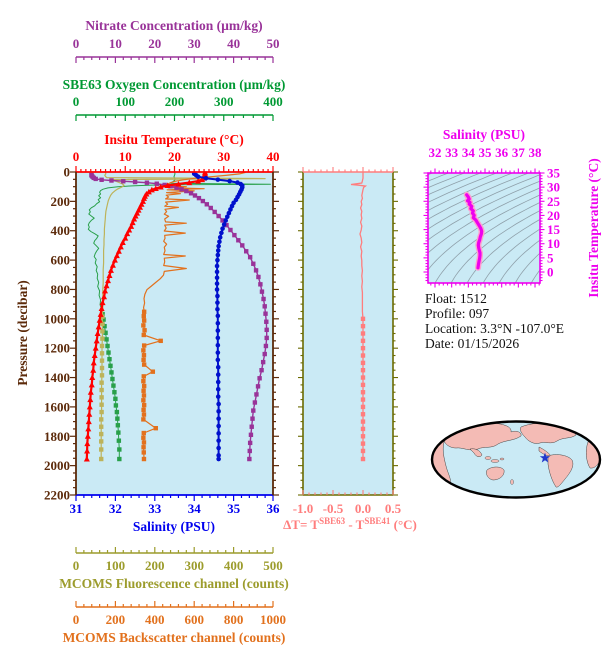 This screenshot has width=609, height=663. I want to click on backscatter-axis-title: MCOMS Backscatter channel (counts), so click(174, 637).